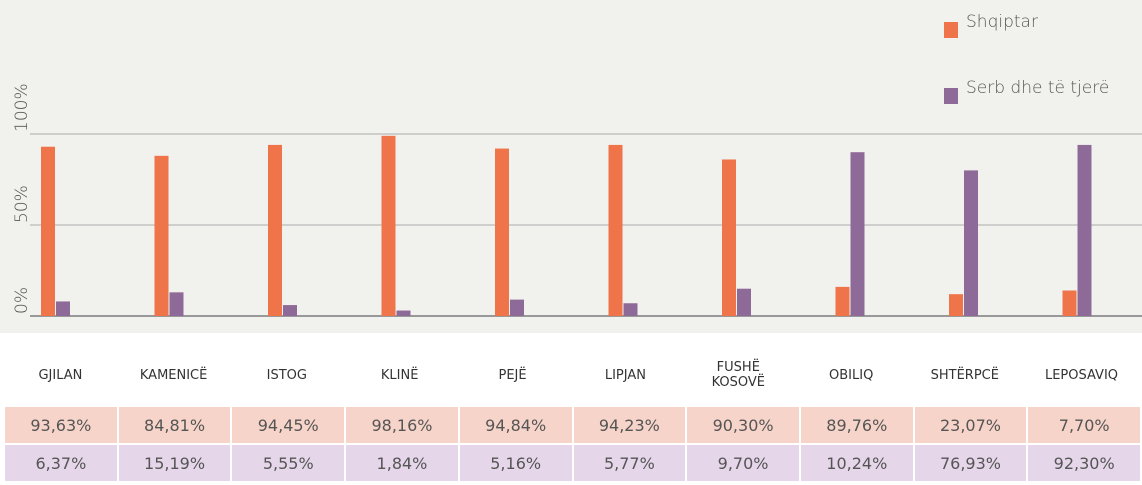 The width and height of the screenshot is (1142, 485). I want to click on y-tick-label: 50%, so click(22, 204).